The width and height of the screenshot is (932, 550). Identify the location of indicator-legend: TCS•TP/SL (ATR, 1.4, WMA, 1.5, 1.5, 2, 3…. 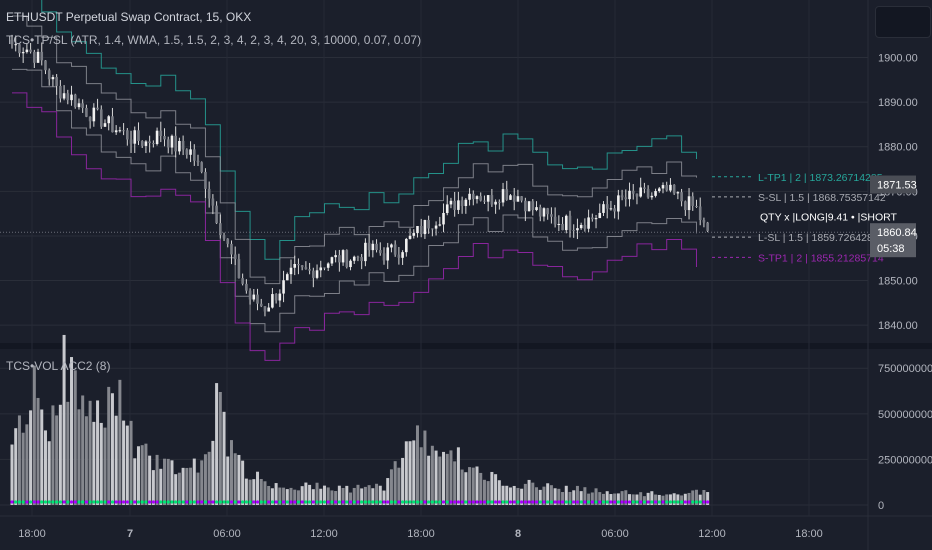
(214, 40).